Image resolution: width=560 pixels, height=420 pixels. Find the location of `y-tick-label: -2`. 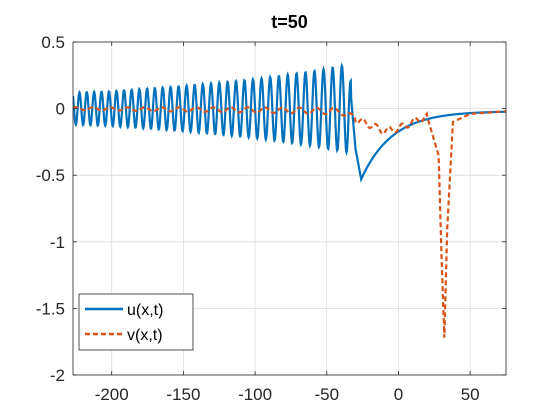

y-tick-label: -2 is located at coordinates (57, 375).